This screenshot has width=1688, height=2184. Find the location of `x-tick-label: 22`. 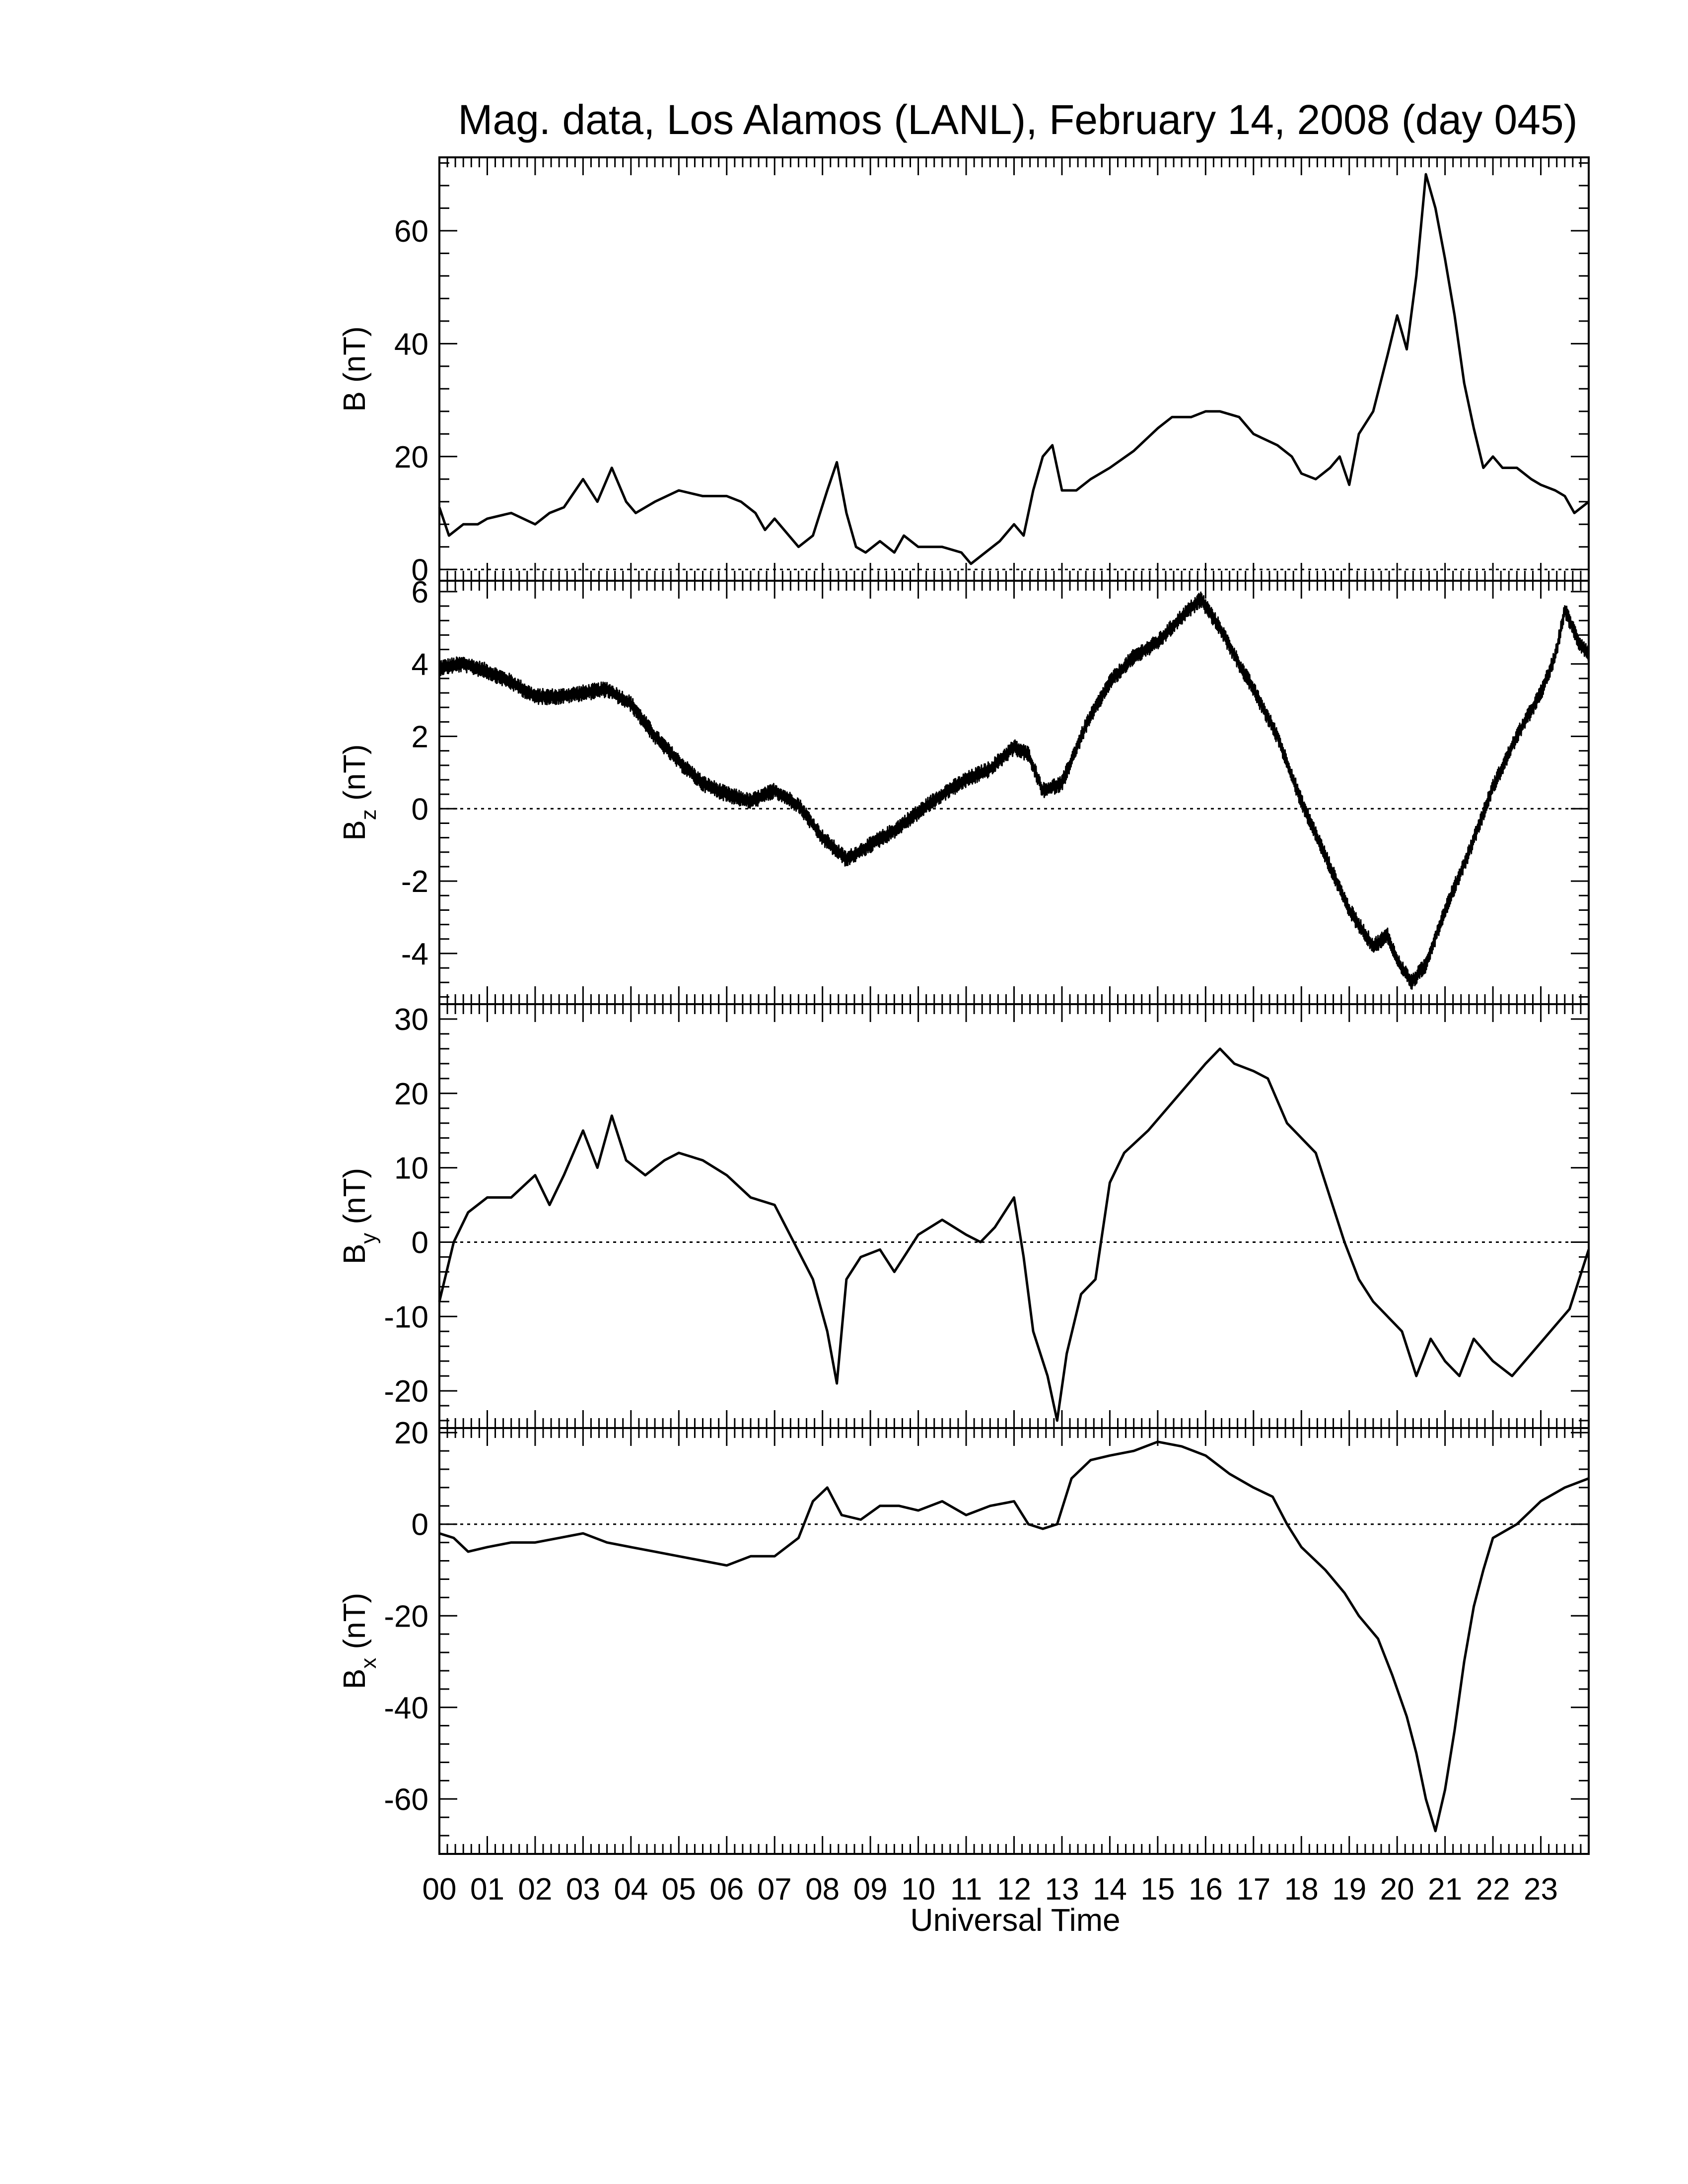

x-tick-label: 22 is located at coordinates (1493, 1889).